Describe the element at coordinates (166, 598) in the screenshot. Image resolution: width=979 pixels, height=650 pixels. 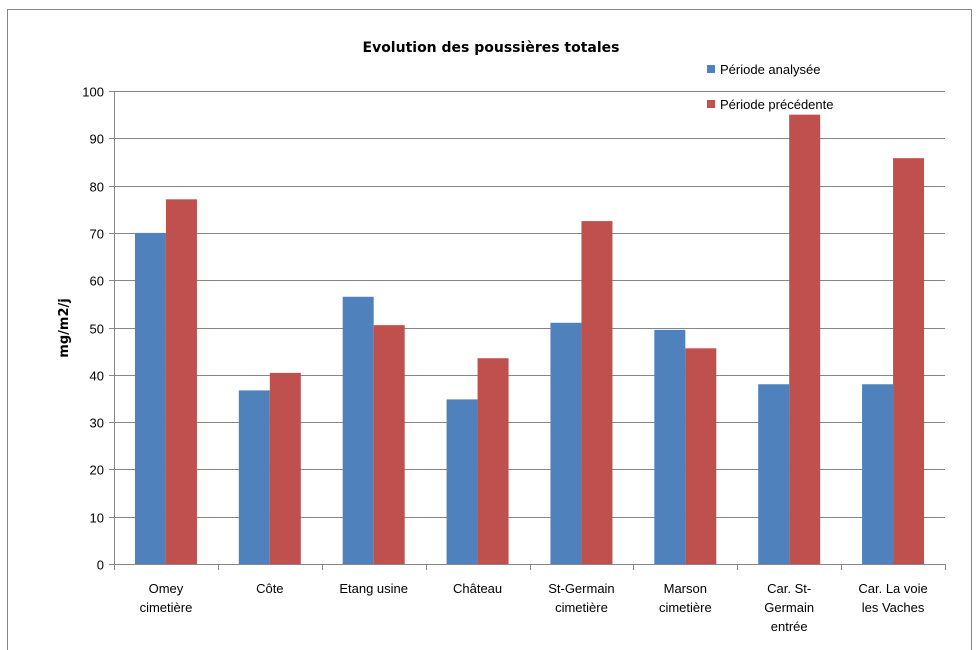
I see `x-tick-label: Omey cimetière` at that location.